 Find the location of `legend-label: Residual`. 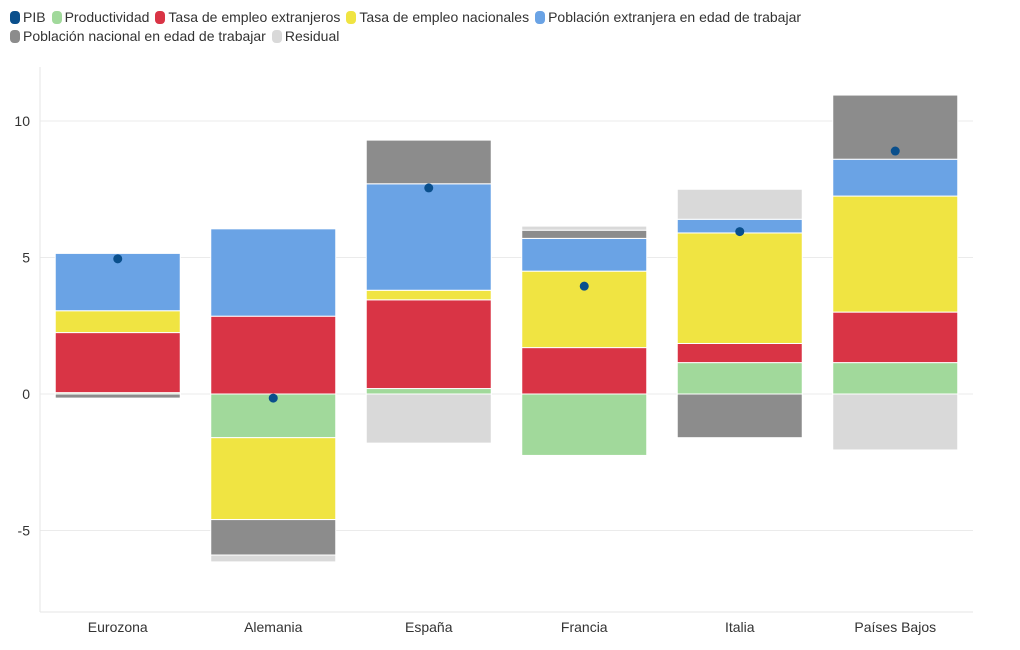

legend-label: Residual is located at coordinates (312, 36).